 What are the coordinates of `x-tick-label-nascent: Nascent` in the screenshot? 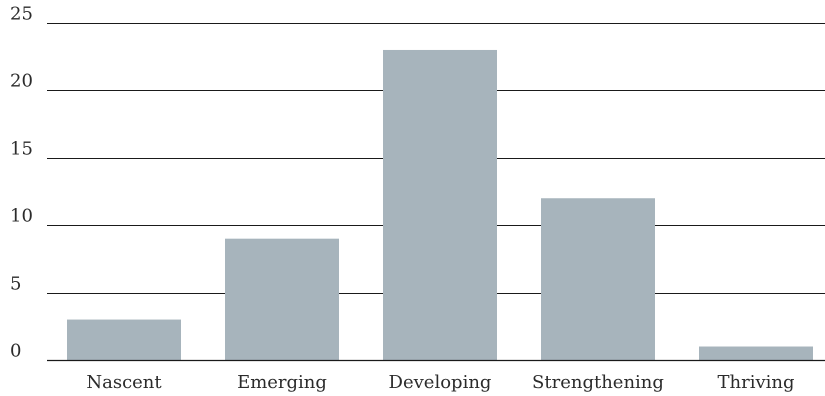 It's located at (124, 382).